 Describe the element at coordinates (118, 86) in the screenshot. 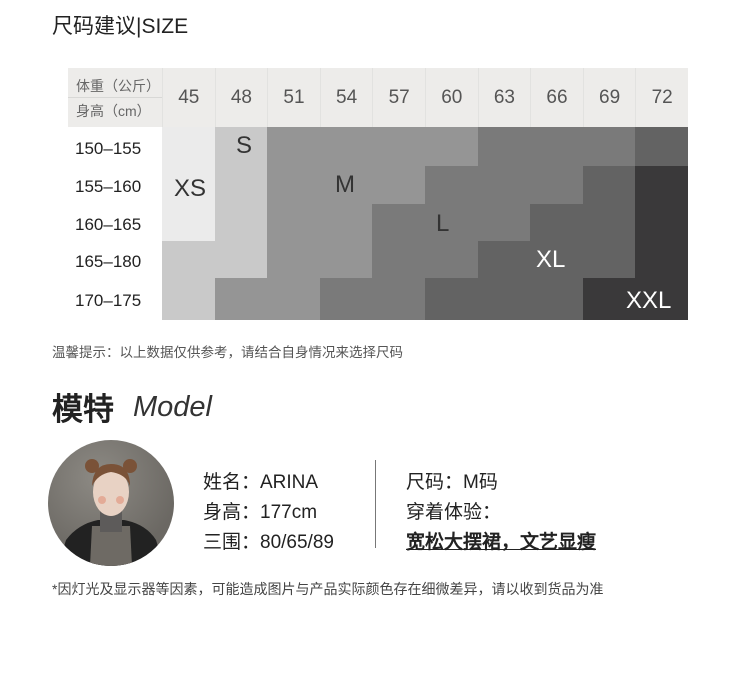

I see `weight-header: 体重（公斤）` at that location.